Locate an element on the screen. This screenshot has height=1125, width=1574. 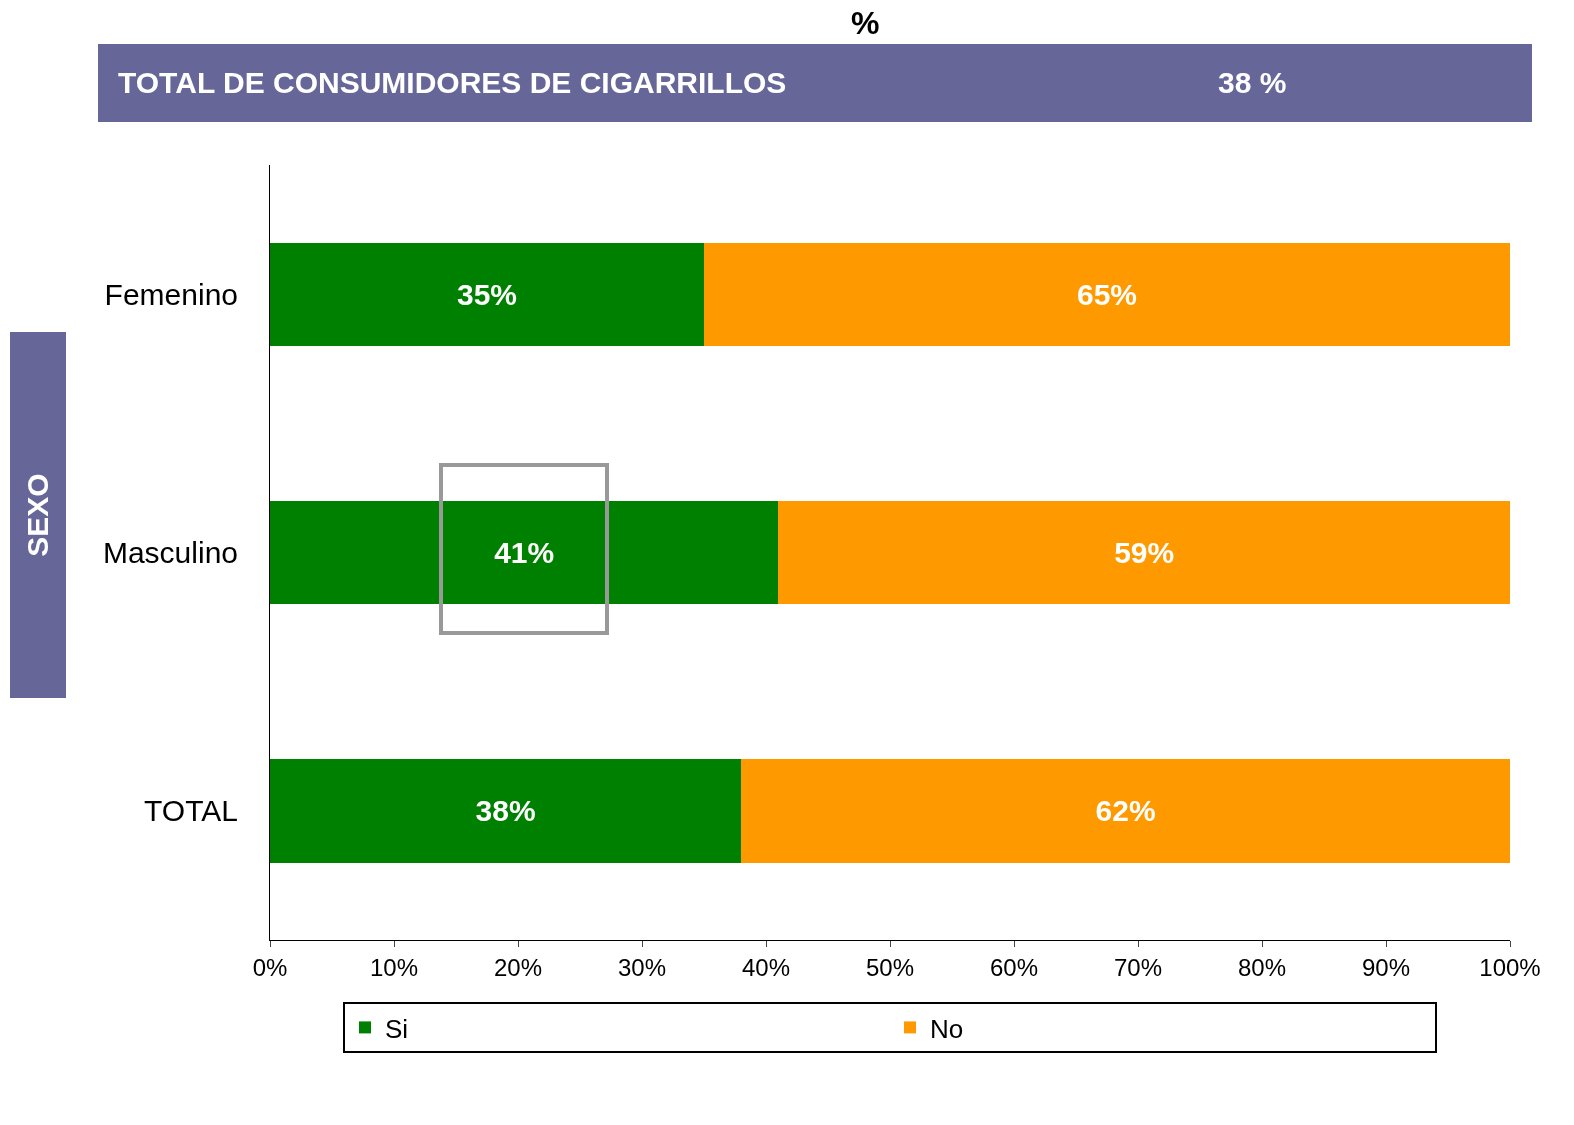
y-tick-label: Masculino is located at coordinates (170, 552).